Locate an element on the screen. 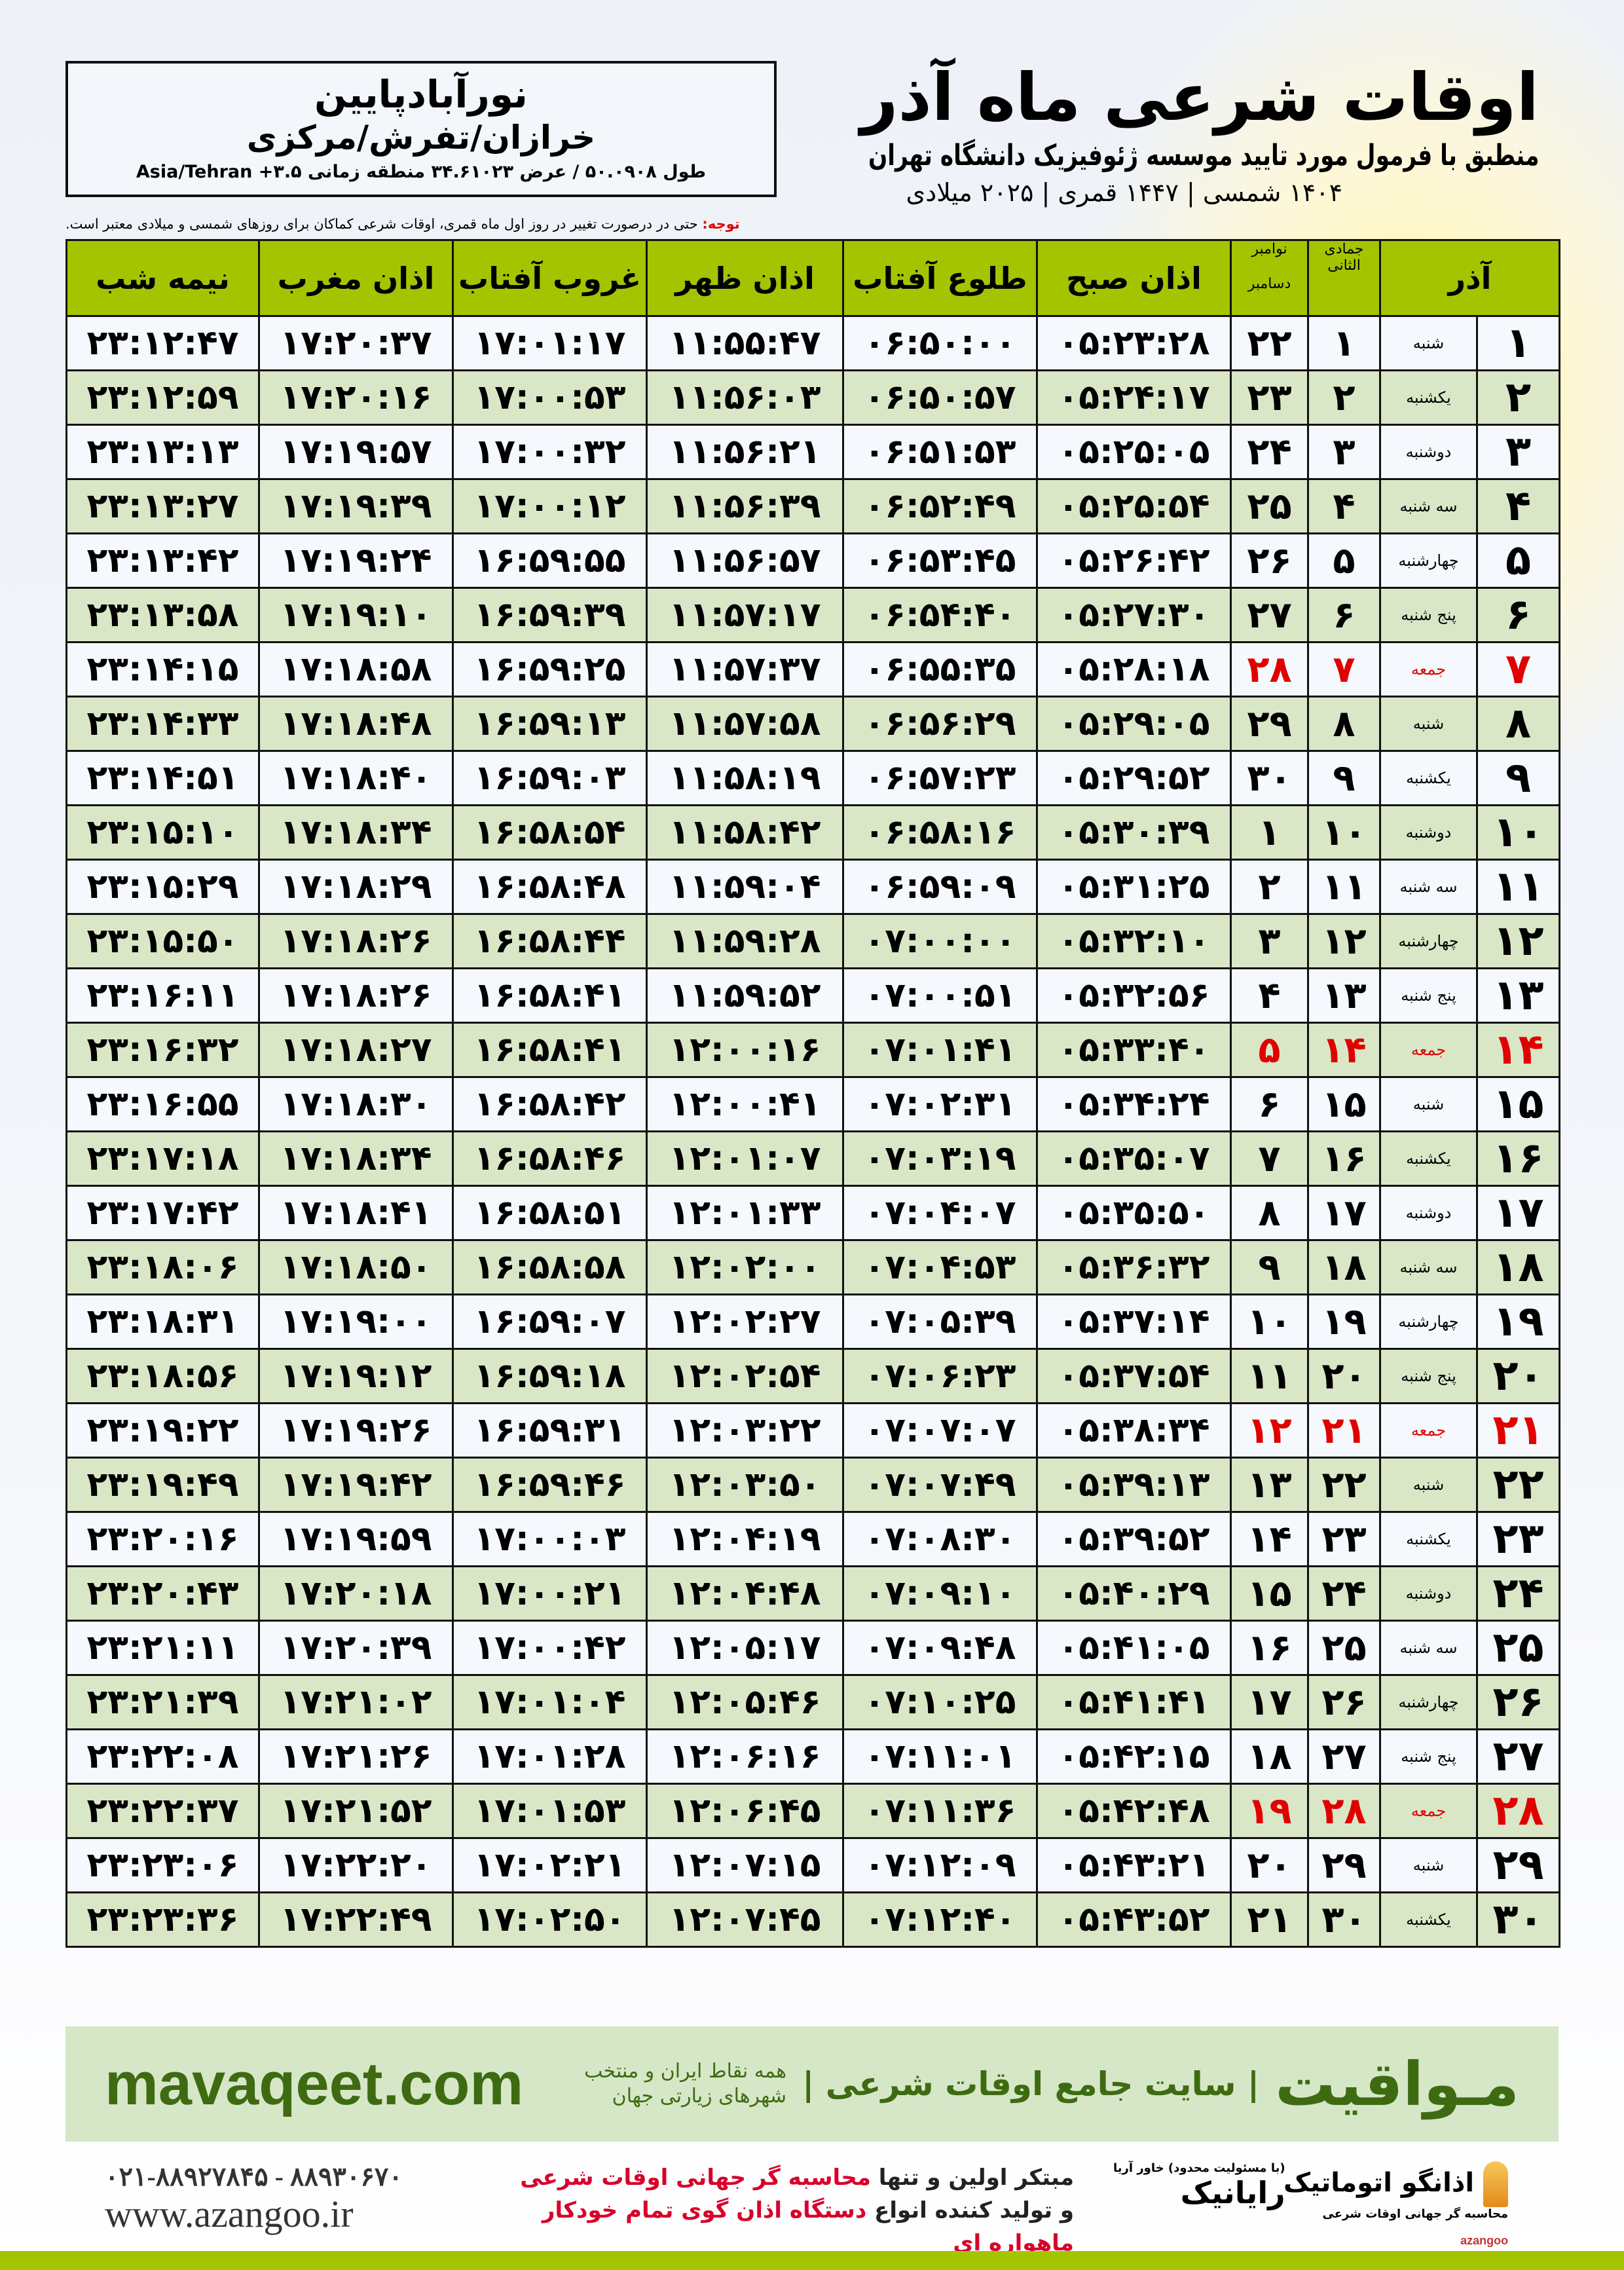 This screenshot has height=2270, width=1624. azar-day: ۶ is located at coordinates (1518, 615).